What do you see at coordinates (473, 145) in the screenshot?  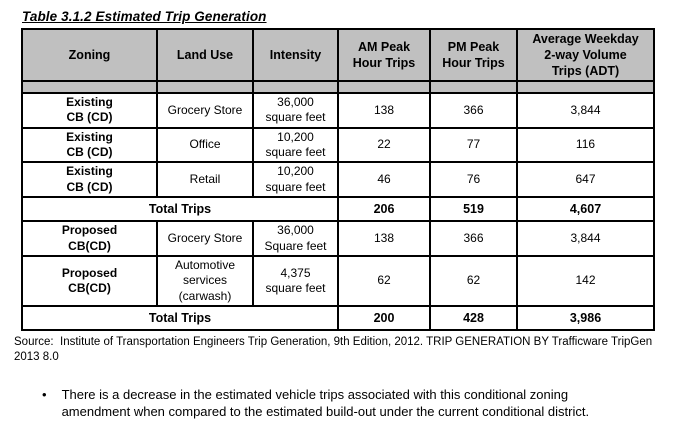 I see `cell-pm-trips: 77` at bounding box center [473, 145].